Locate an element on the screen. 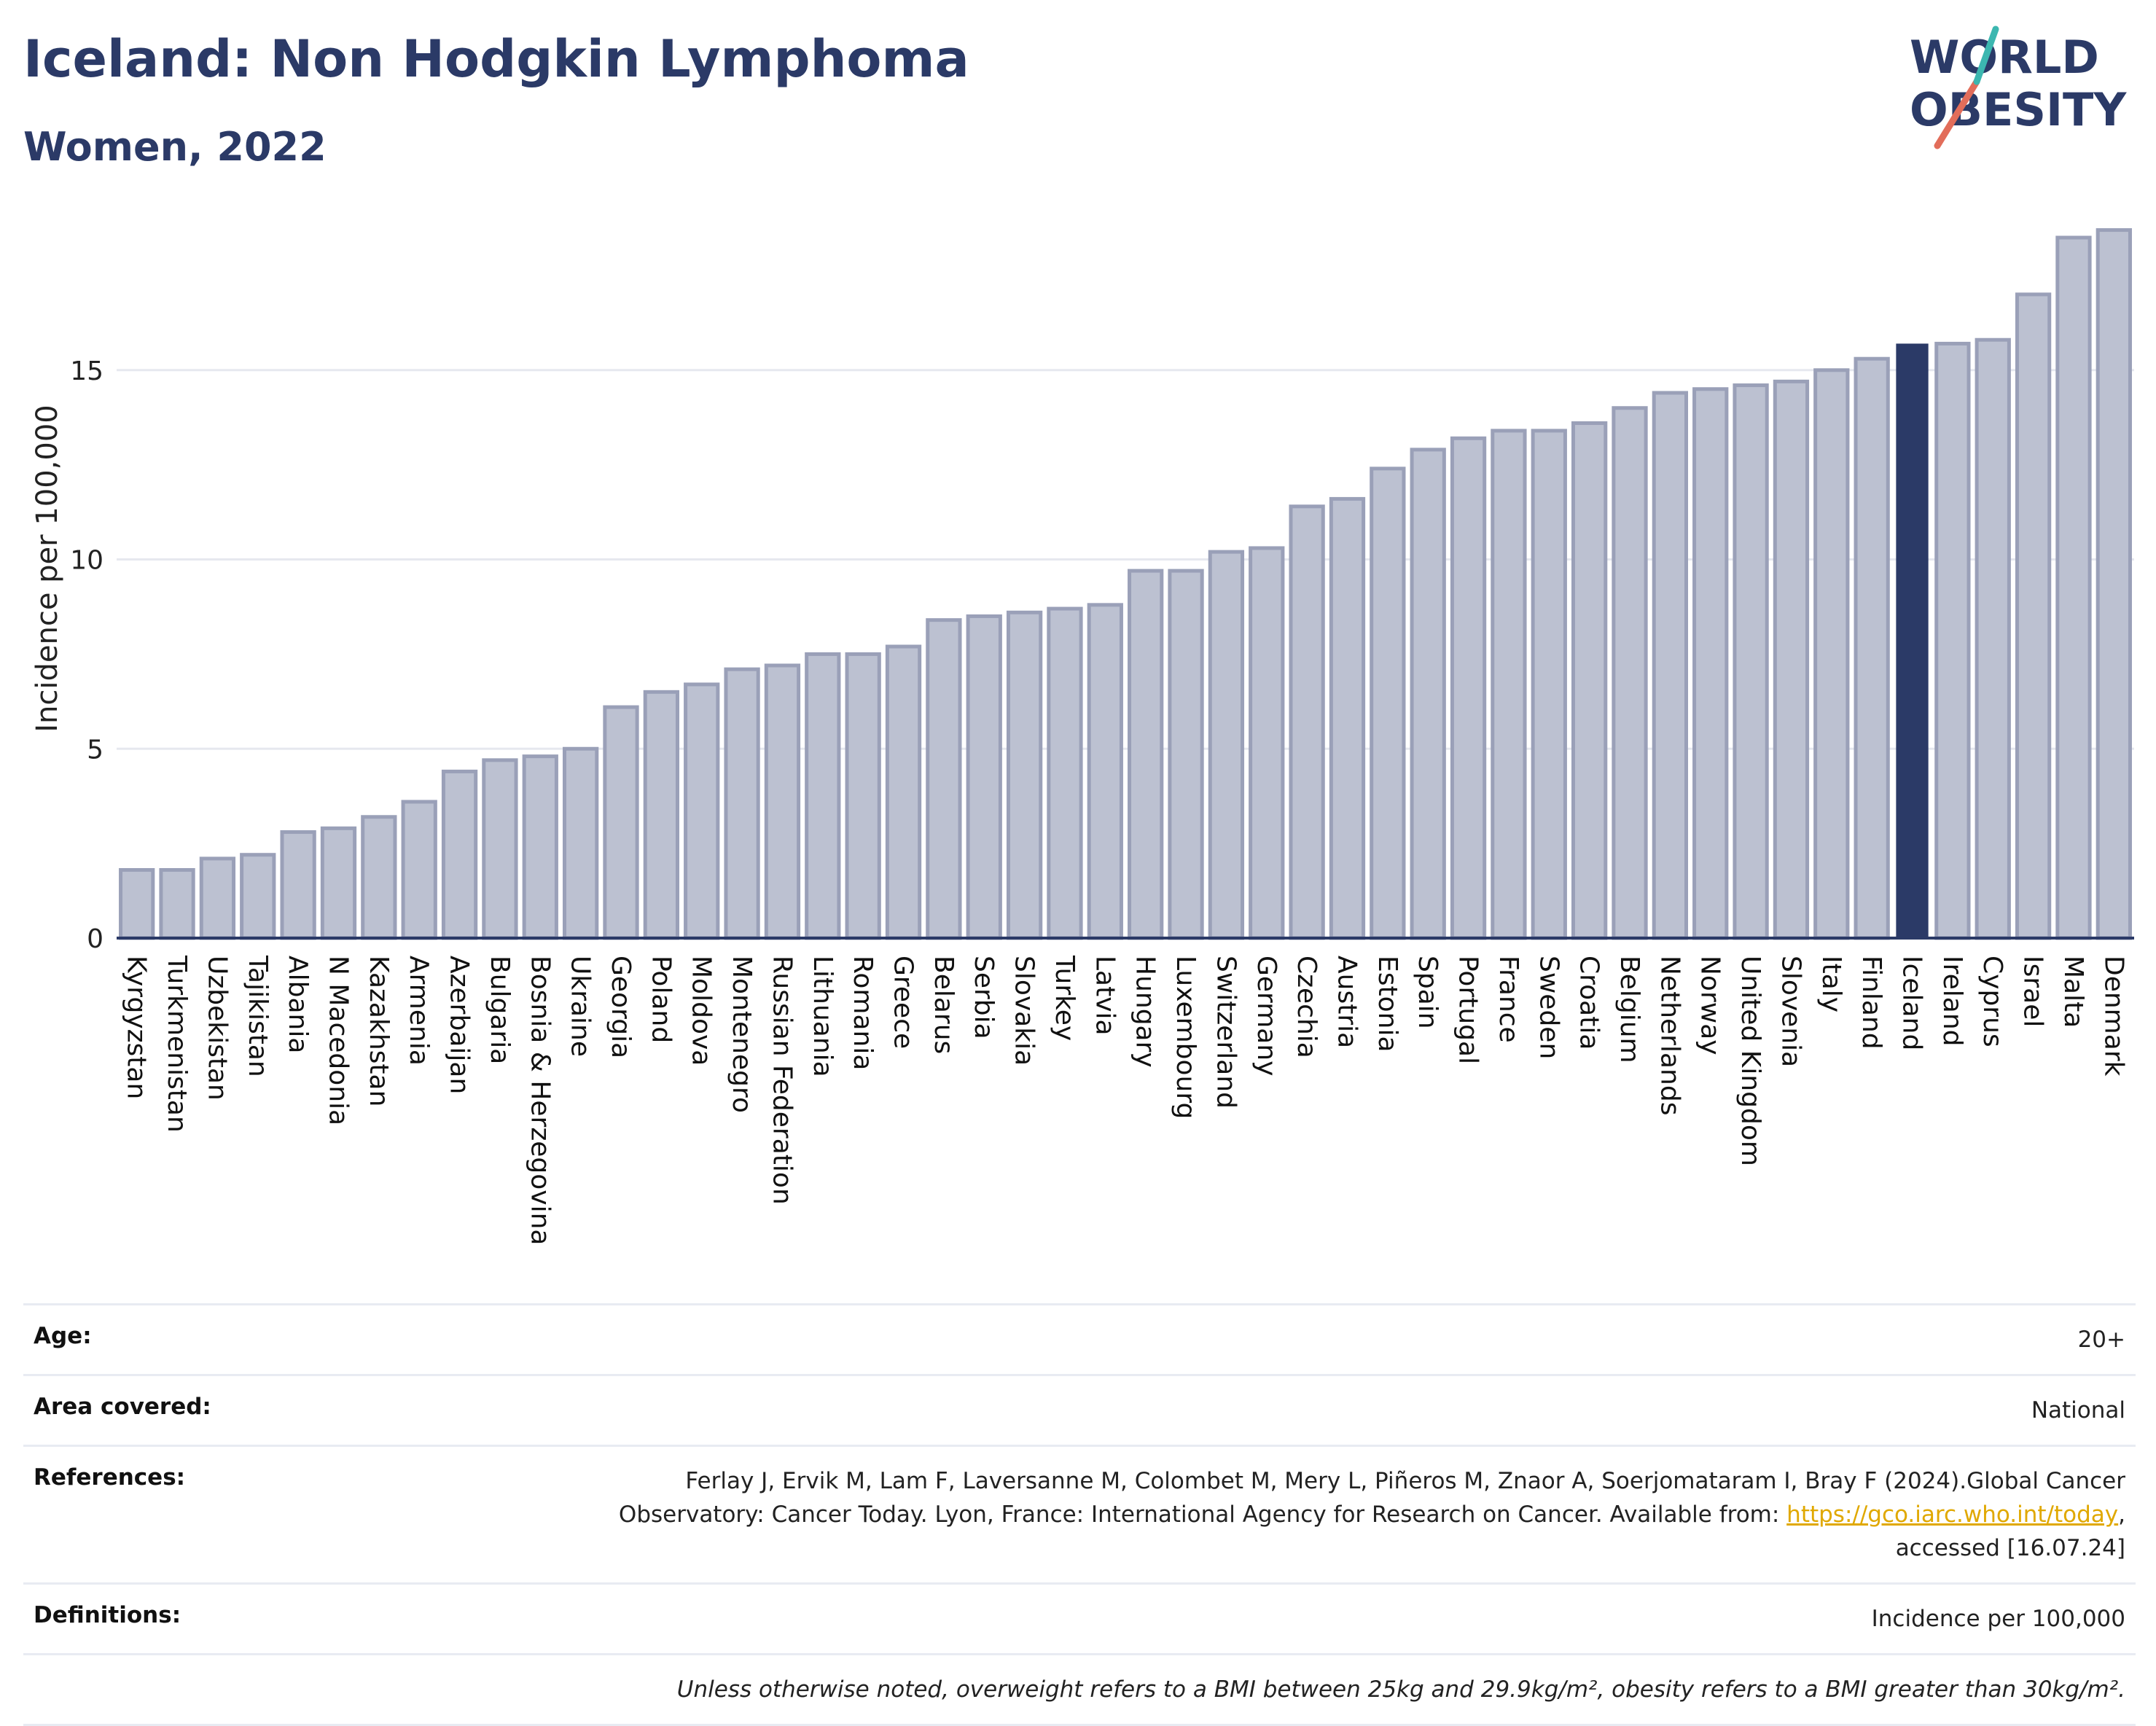  x-tick-label: Estonia is located at coordinates (1387, 1004).